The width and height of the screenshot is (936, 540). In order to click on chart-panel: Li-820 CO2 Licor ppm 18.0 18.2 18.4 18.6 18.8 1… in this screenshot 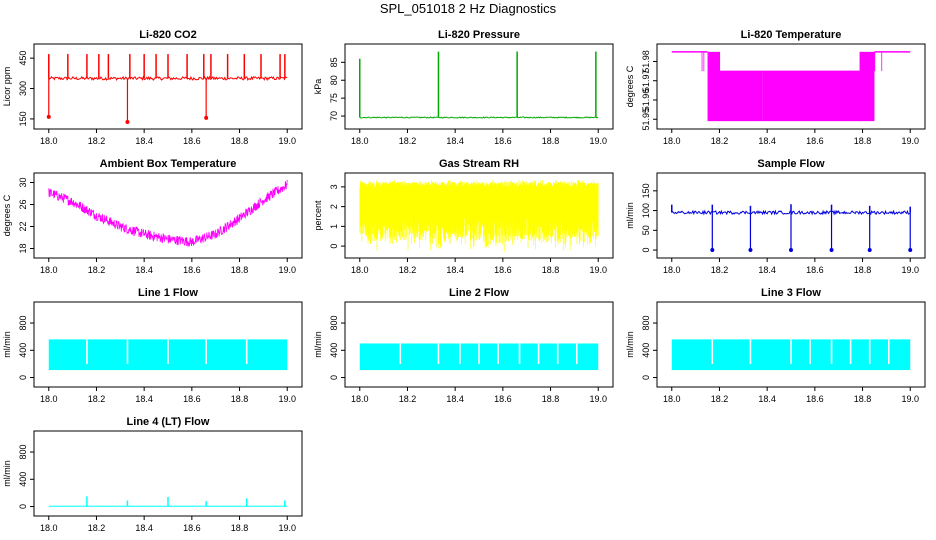, I will do `click(152, 87)`.